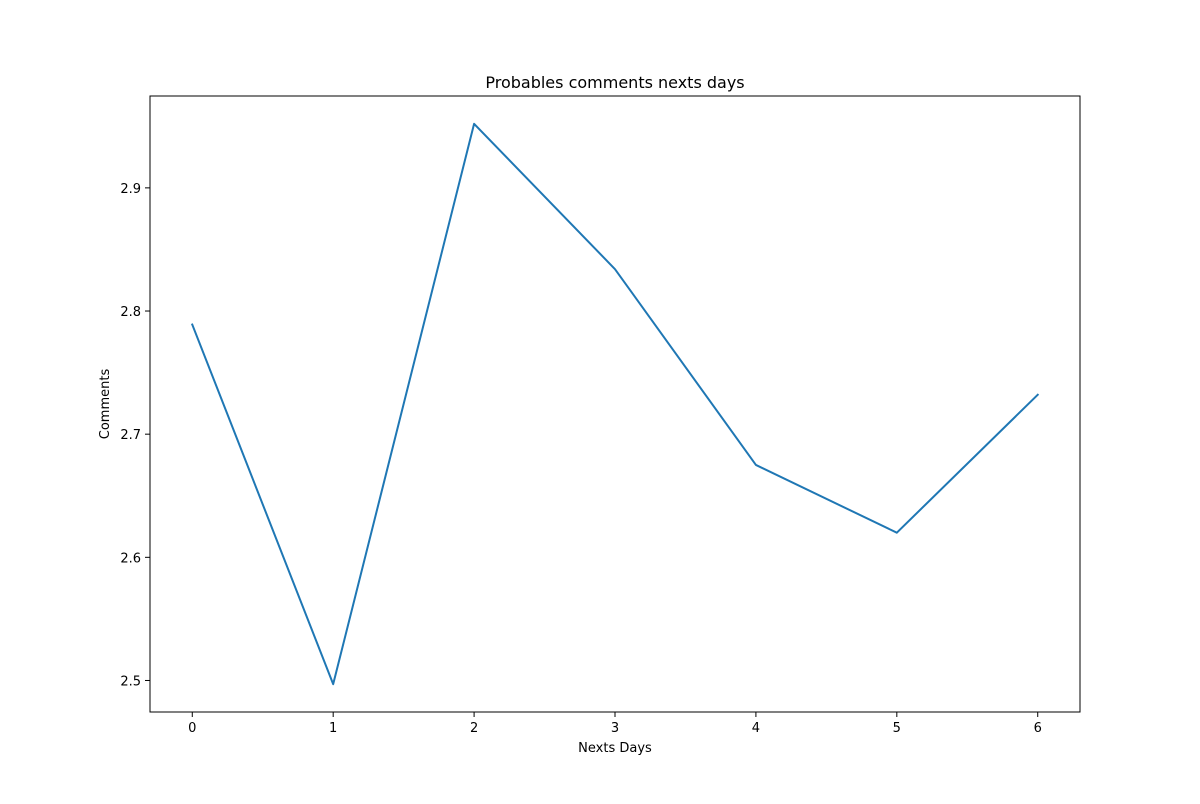 This screenshot has width=1200, height=804. What do you see at coordinates (130, 558) in the screenshot?
I see `y-tick-label: 2.6` at bounding box center [130, 558].